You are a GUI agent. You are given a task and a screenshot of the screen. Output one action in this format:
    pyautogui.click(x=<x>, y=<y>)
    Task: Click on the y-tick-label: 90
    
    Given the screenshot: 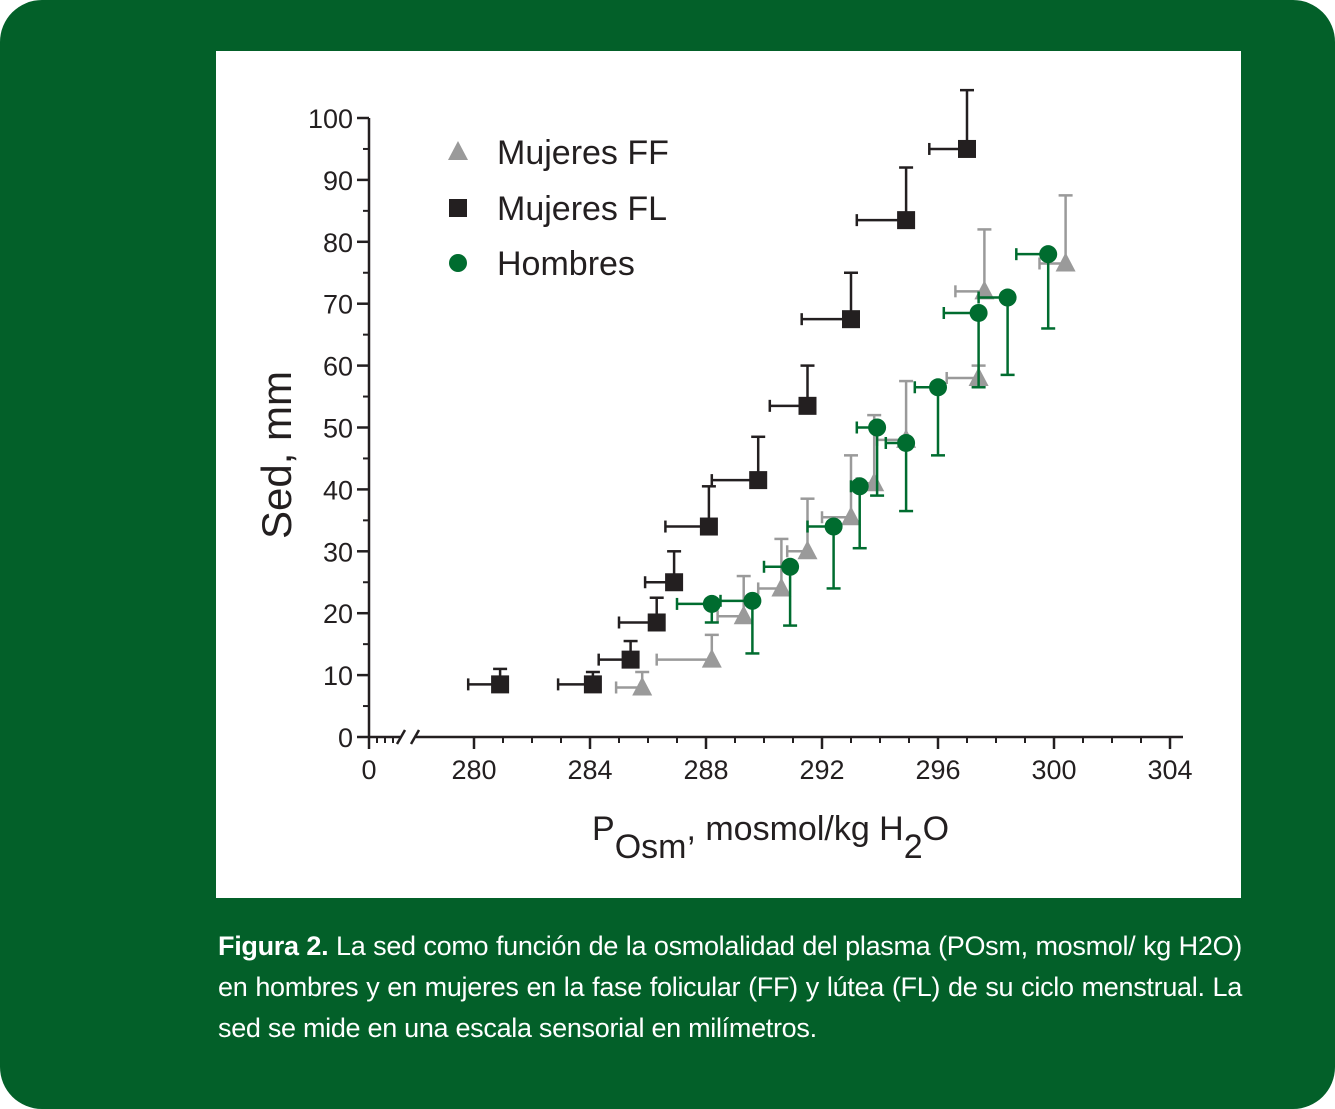 What is the action you would take?
    pyautogui.click(x=338, y=181)
    